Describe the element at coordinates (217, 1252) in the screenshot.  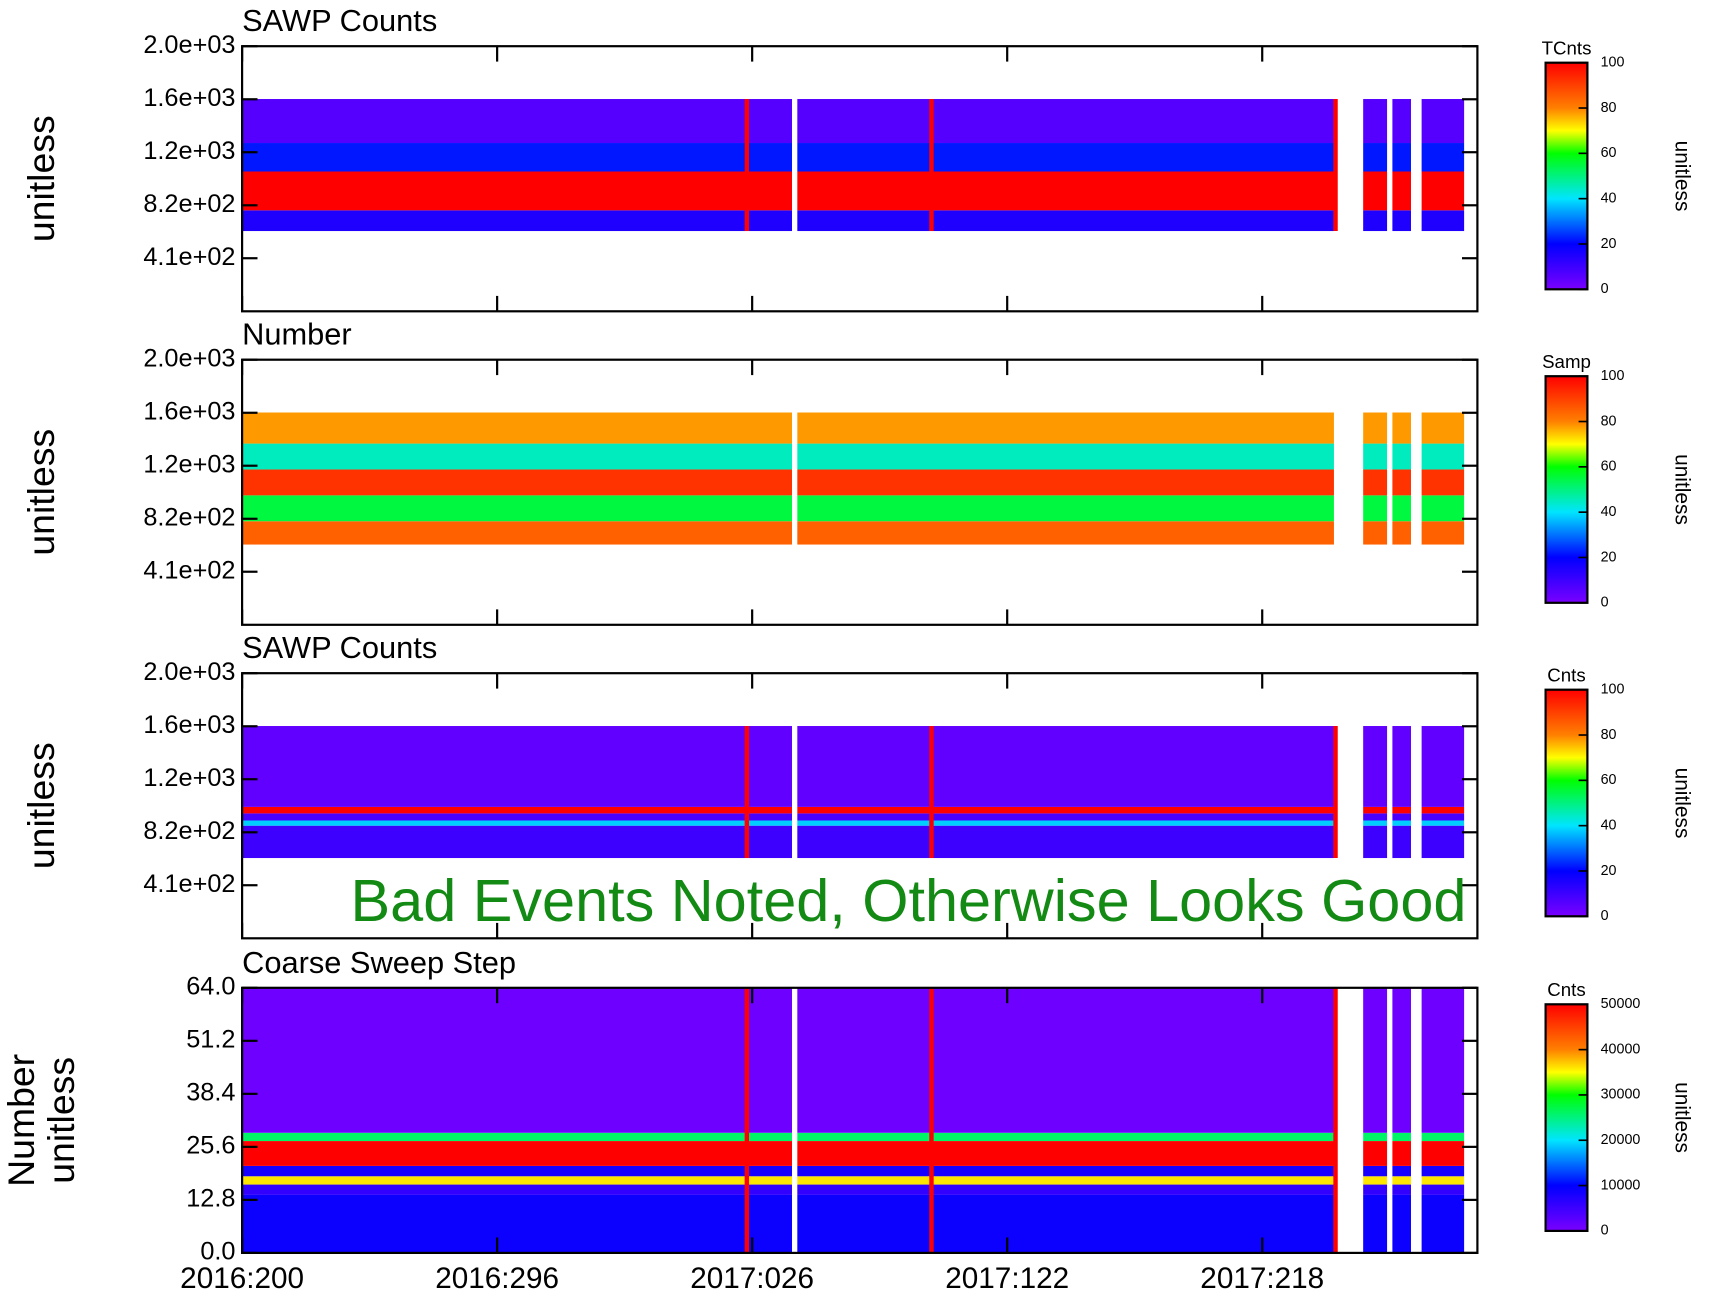
I see `y-tick-label: 0.0` at that location.